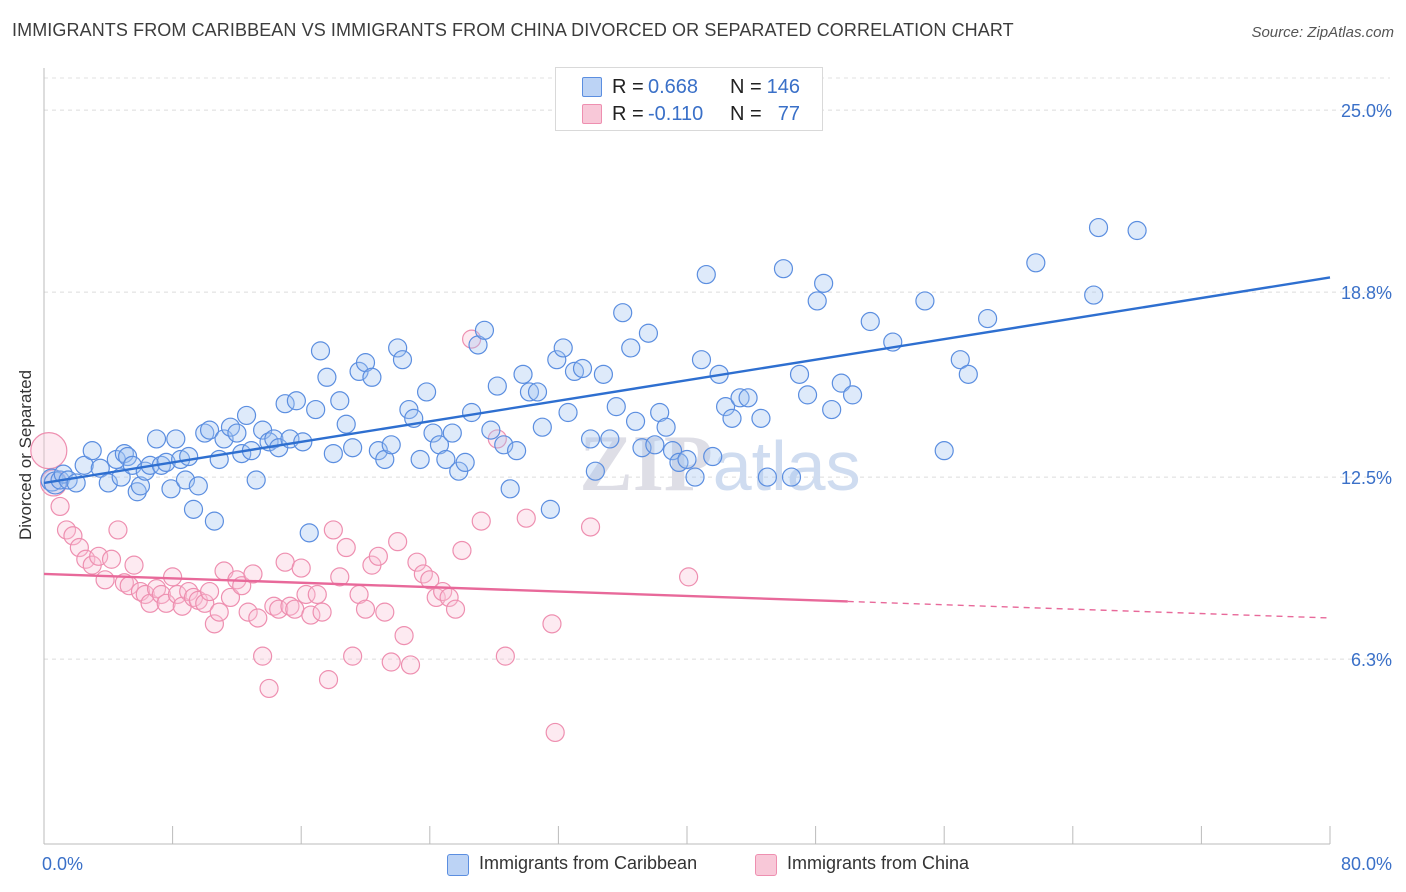 The height and width of the screenshot is (892, 1406). What do you see at coordinates (1366, 293) in the screenshot?
I see `y-tick-label: 18.8%` at bounding box center [1366, 293].